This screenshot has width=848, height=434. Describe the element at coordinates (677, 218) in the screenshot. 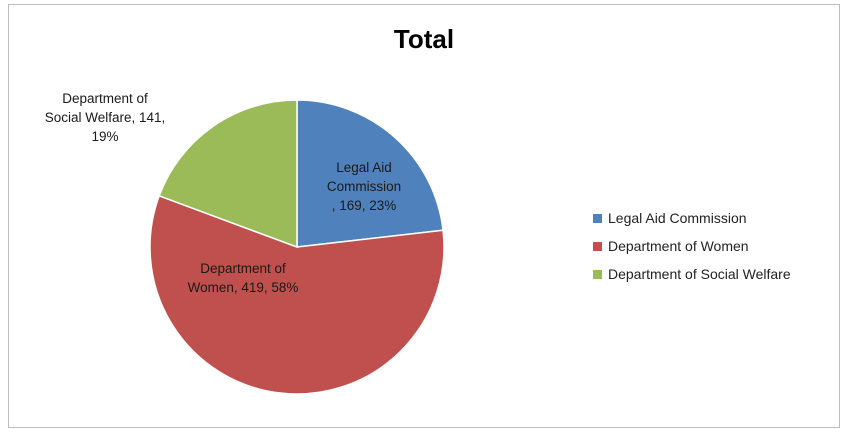

I see `legend-label-legal-aid: Legal Aid Commission` at that location.